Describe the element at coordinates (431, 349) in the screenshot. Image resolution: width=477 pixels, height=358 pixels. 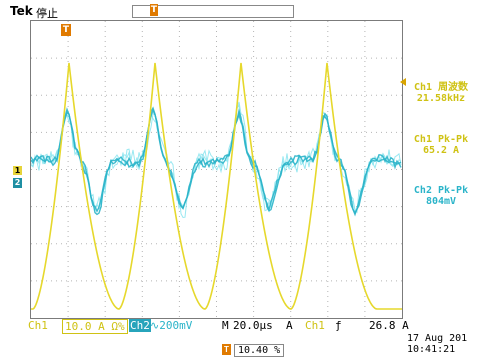
I see `time: 10:41:21` at that location.